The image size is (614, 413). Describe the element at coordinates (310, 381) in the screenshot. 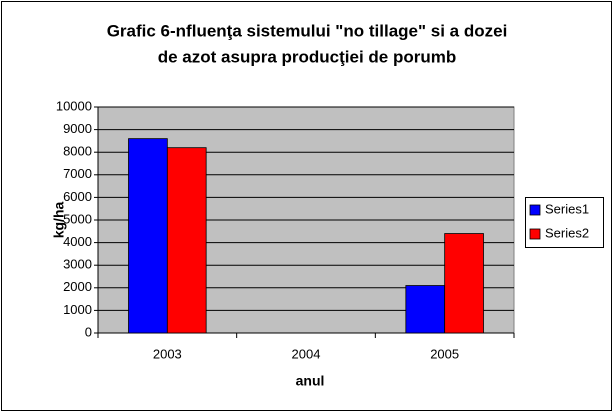

I see `x-axis-label: anul` at that location.